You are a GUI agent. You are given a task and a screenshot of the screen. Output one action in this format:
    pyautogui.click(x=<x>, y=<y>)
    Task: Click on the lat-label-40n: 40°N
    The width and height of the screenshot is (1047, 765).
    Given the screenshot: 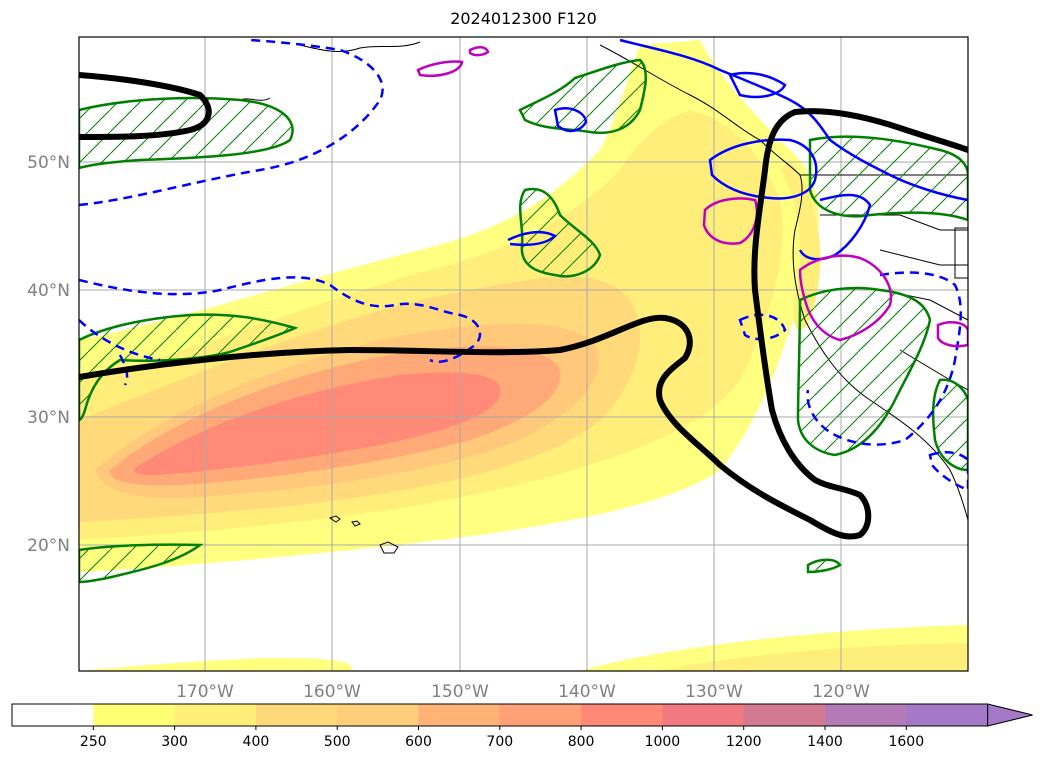 What is the action you would take?
    pyautogui.click(x=48, y=291)
    